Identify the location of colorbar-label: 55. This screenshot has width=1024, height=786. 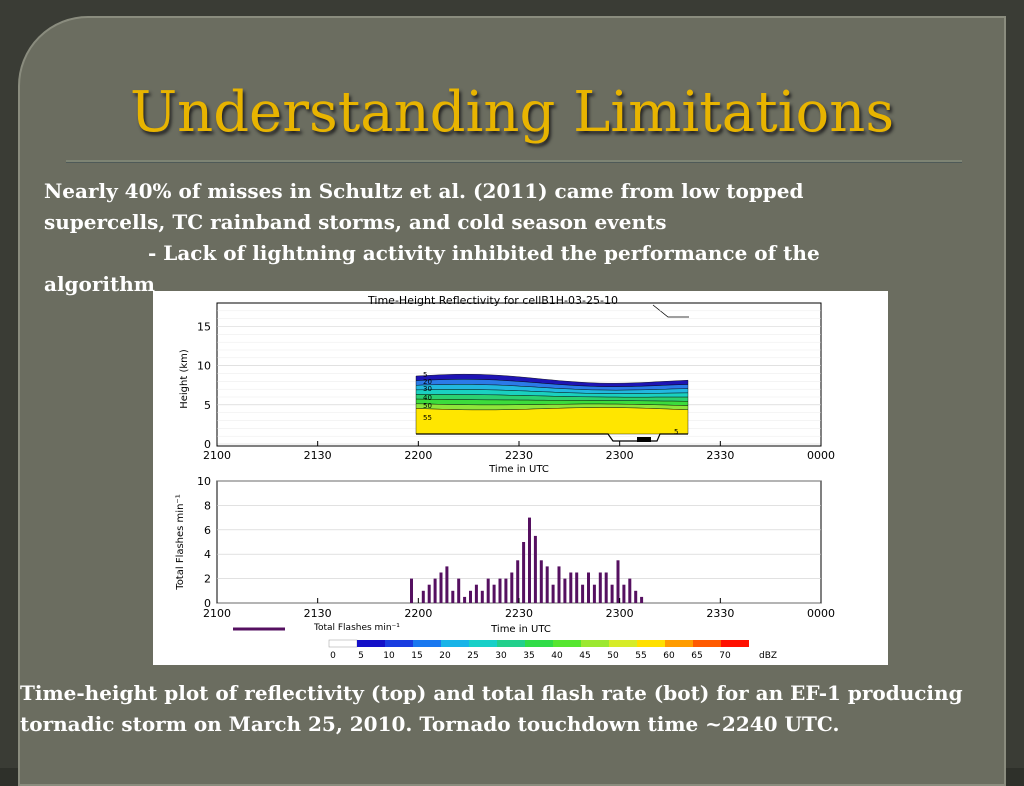
(640, 656).